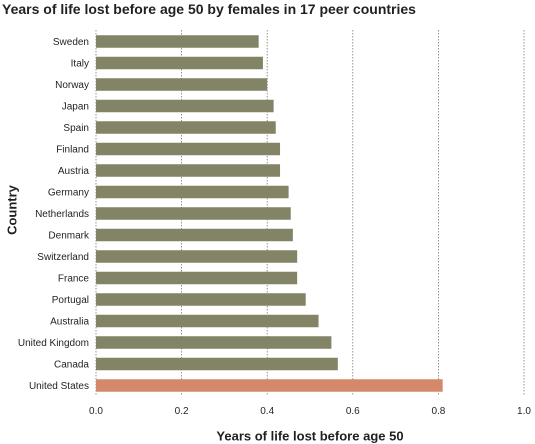 The image size is (535, 444). What do you see at coordinates (217, 364) in the screenshot?
I see `bar-canada` at bounding box center [217, 364].